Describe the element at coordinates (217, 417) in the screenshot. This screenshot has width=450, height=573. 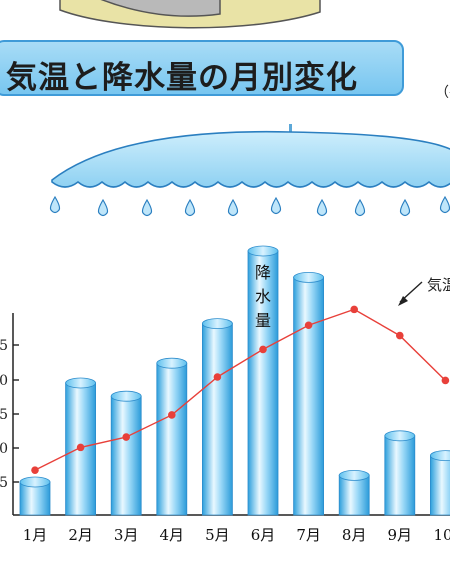
I see `bar-5月` at that location.